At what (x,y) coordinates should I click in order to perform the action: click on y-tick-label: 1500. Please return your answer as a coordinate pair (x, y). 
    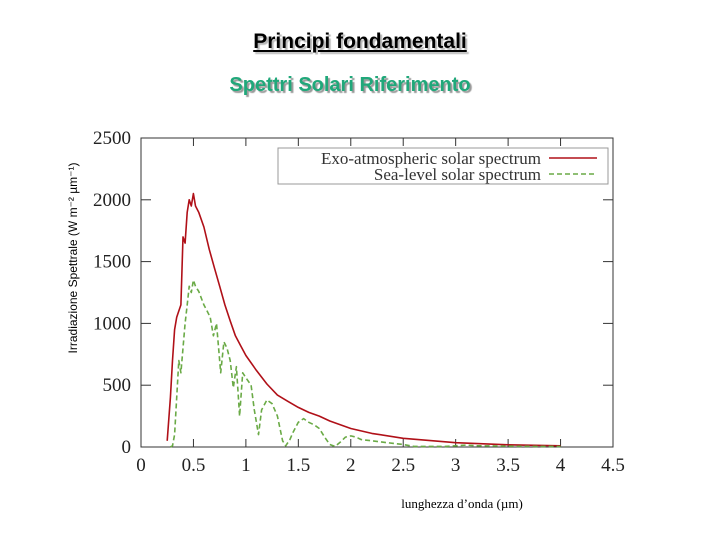
    Looking at the image, I should click on (112, 262).